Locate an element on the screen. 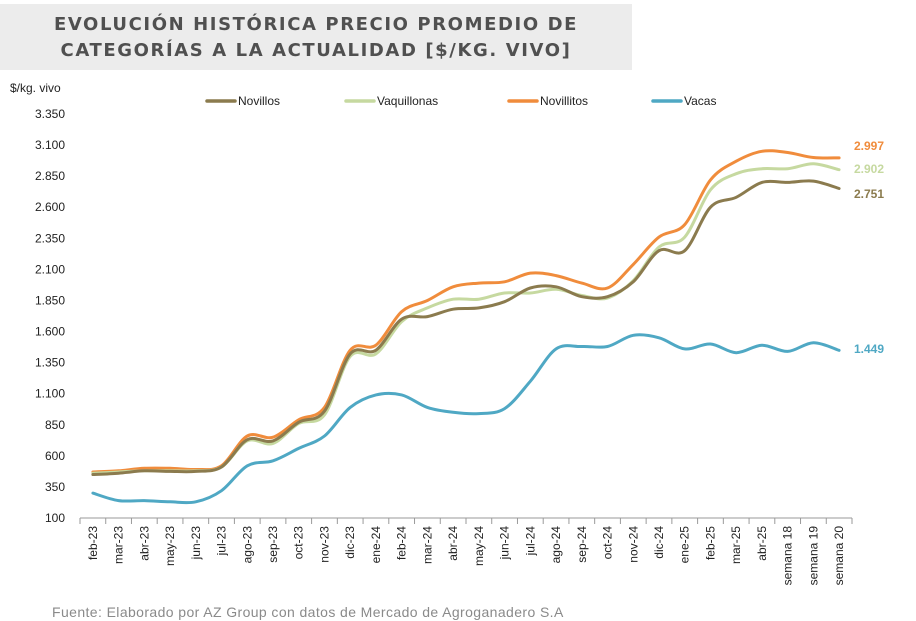  legend-label-novillitos: Novillitos is located at coordinates (564, 101).